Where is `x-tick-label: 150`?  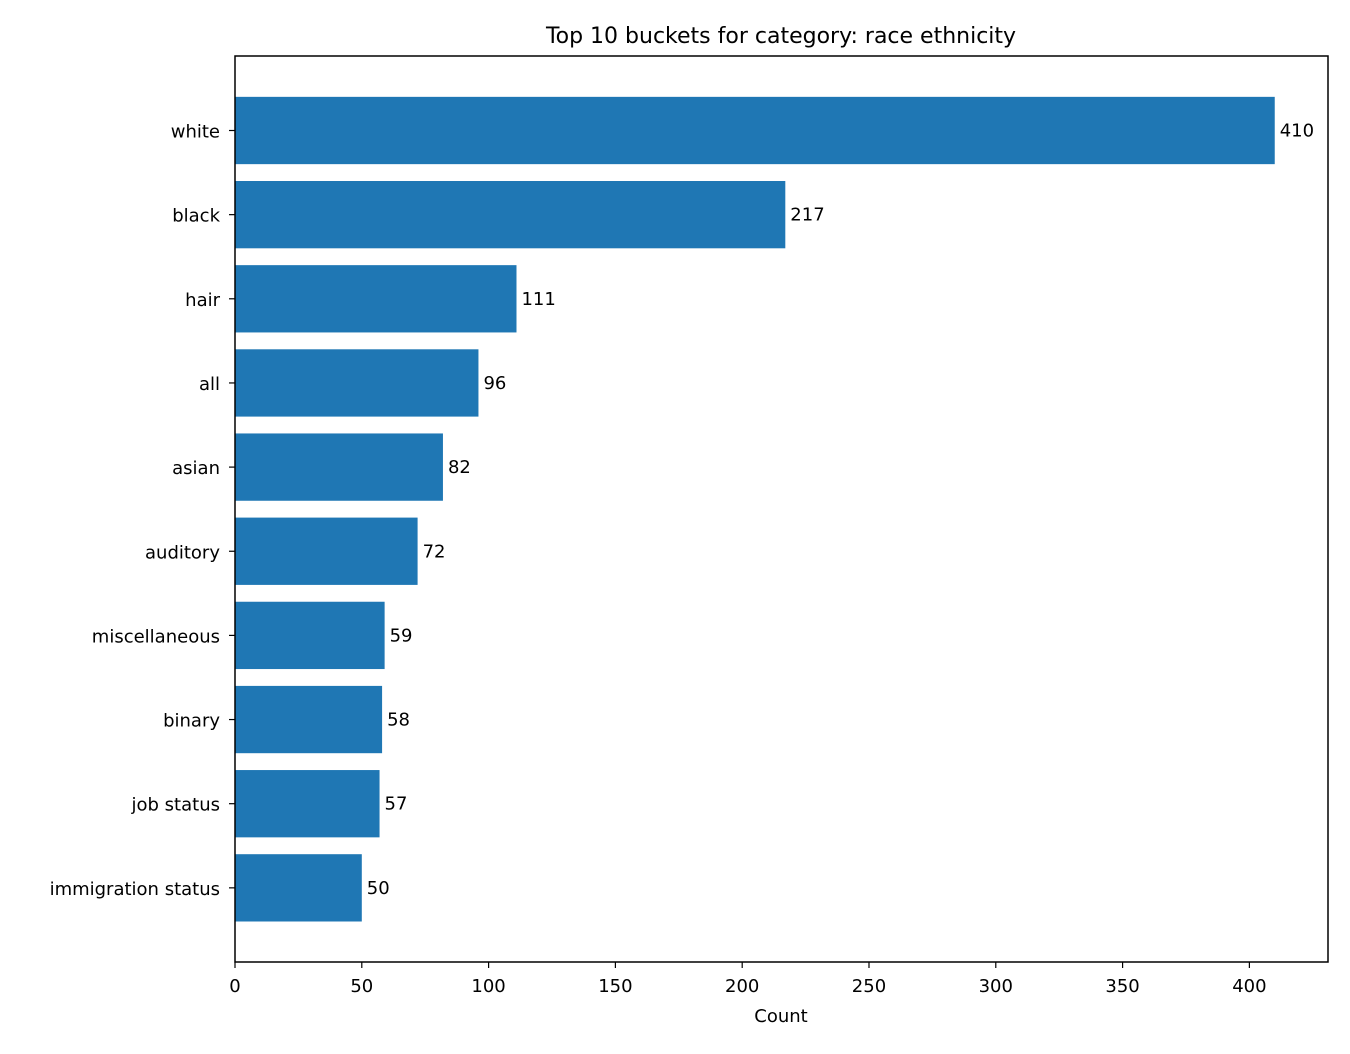
x-tick-label: 150 is located at coordinates (615, 986).